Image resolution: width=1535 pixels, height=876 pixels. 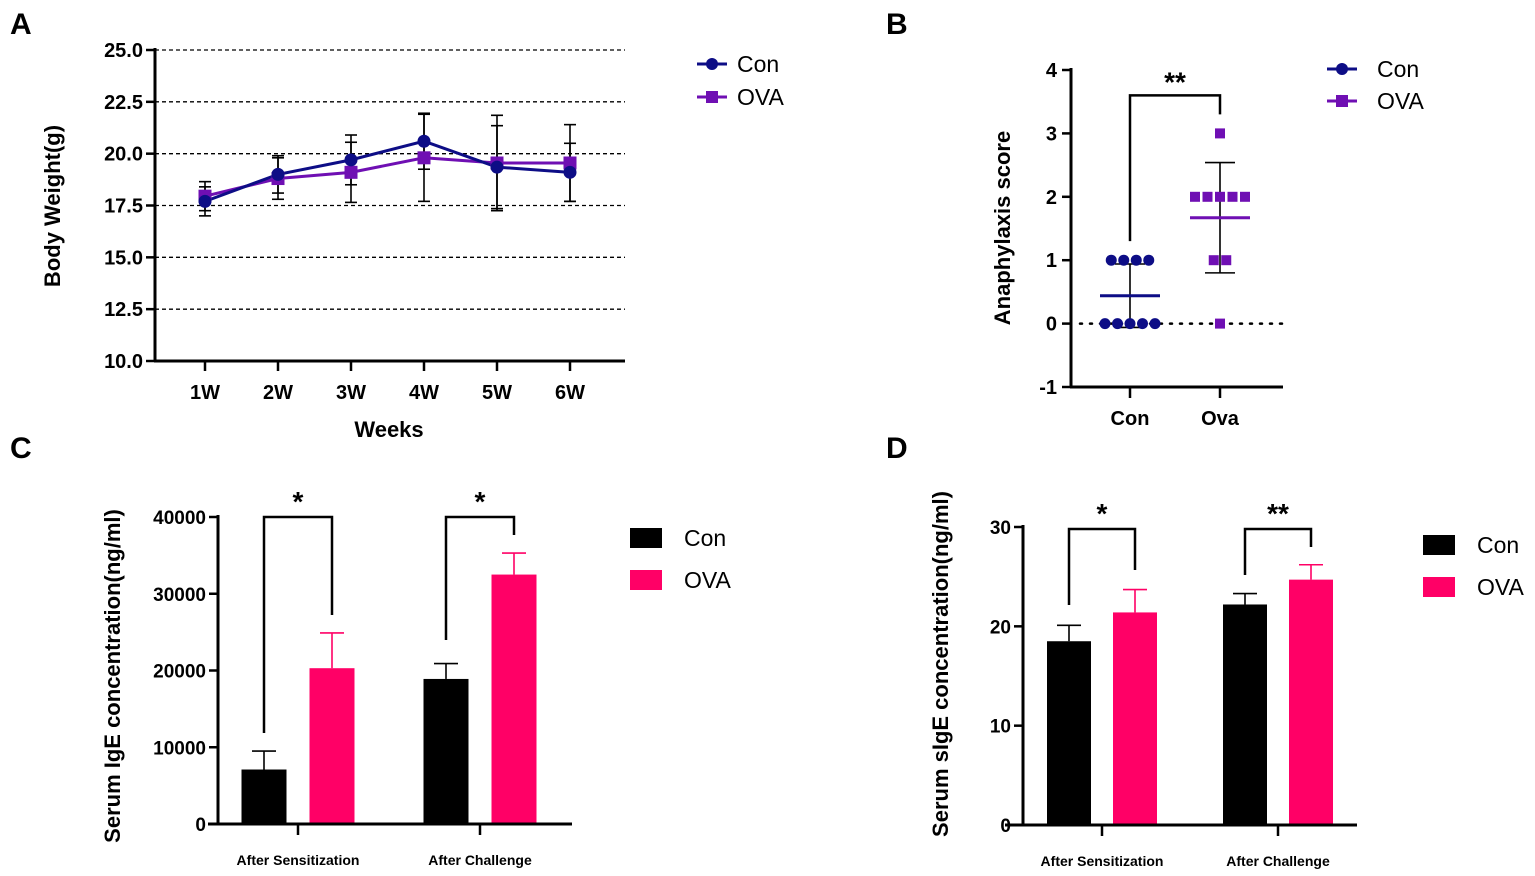 I want to click on series-lines, so click(x=387, y=171).